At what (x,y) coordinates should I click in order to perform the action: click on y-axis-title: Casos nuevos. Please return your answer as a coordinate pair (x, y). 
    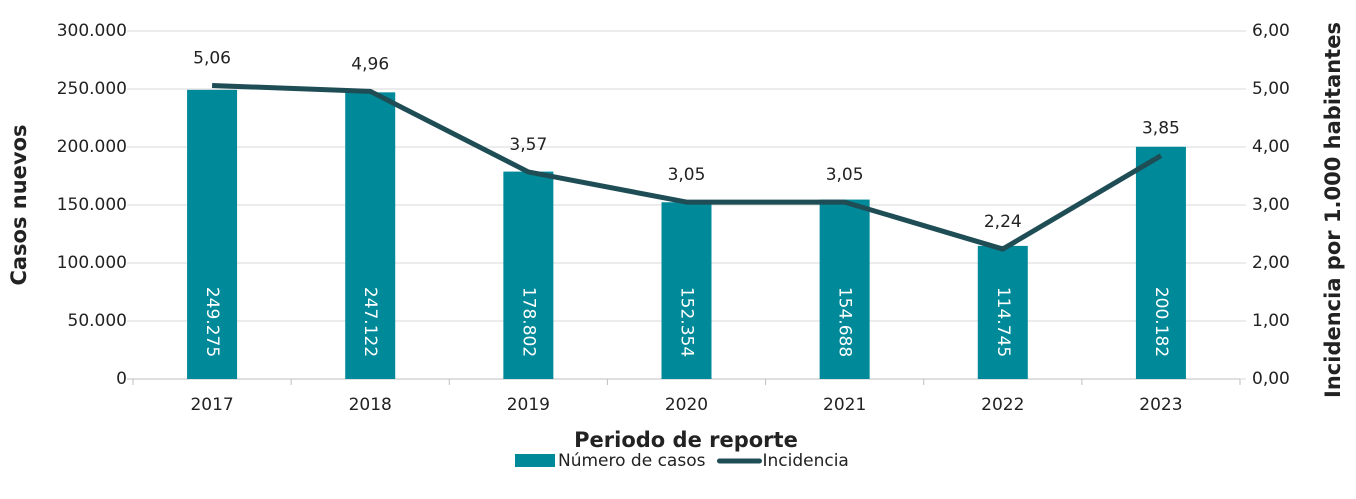
    Looking at the image, I should click on (19, 204).